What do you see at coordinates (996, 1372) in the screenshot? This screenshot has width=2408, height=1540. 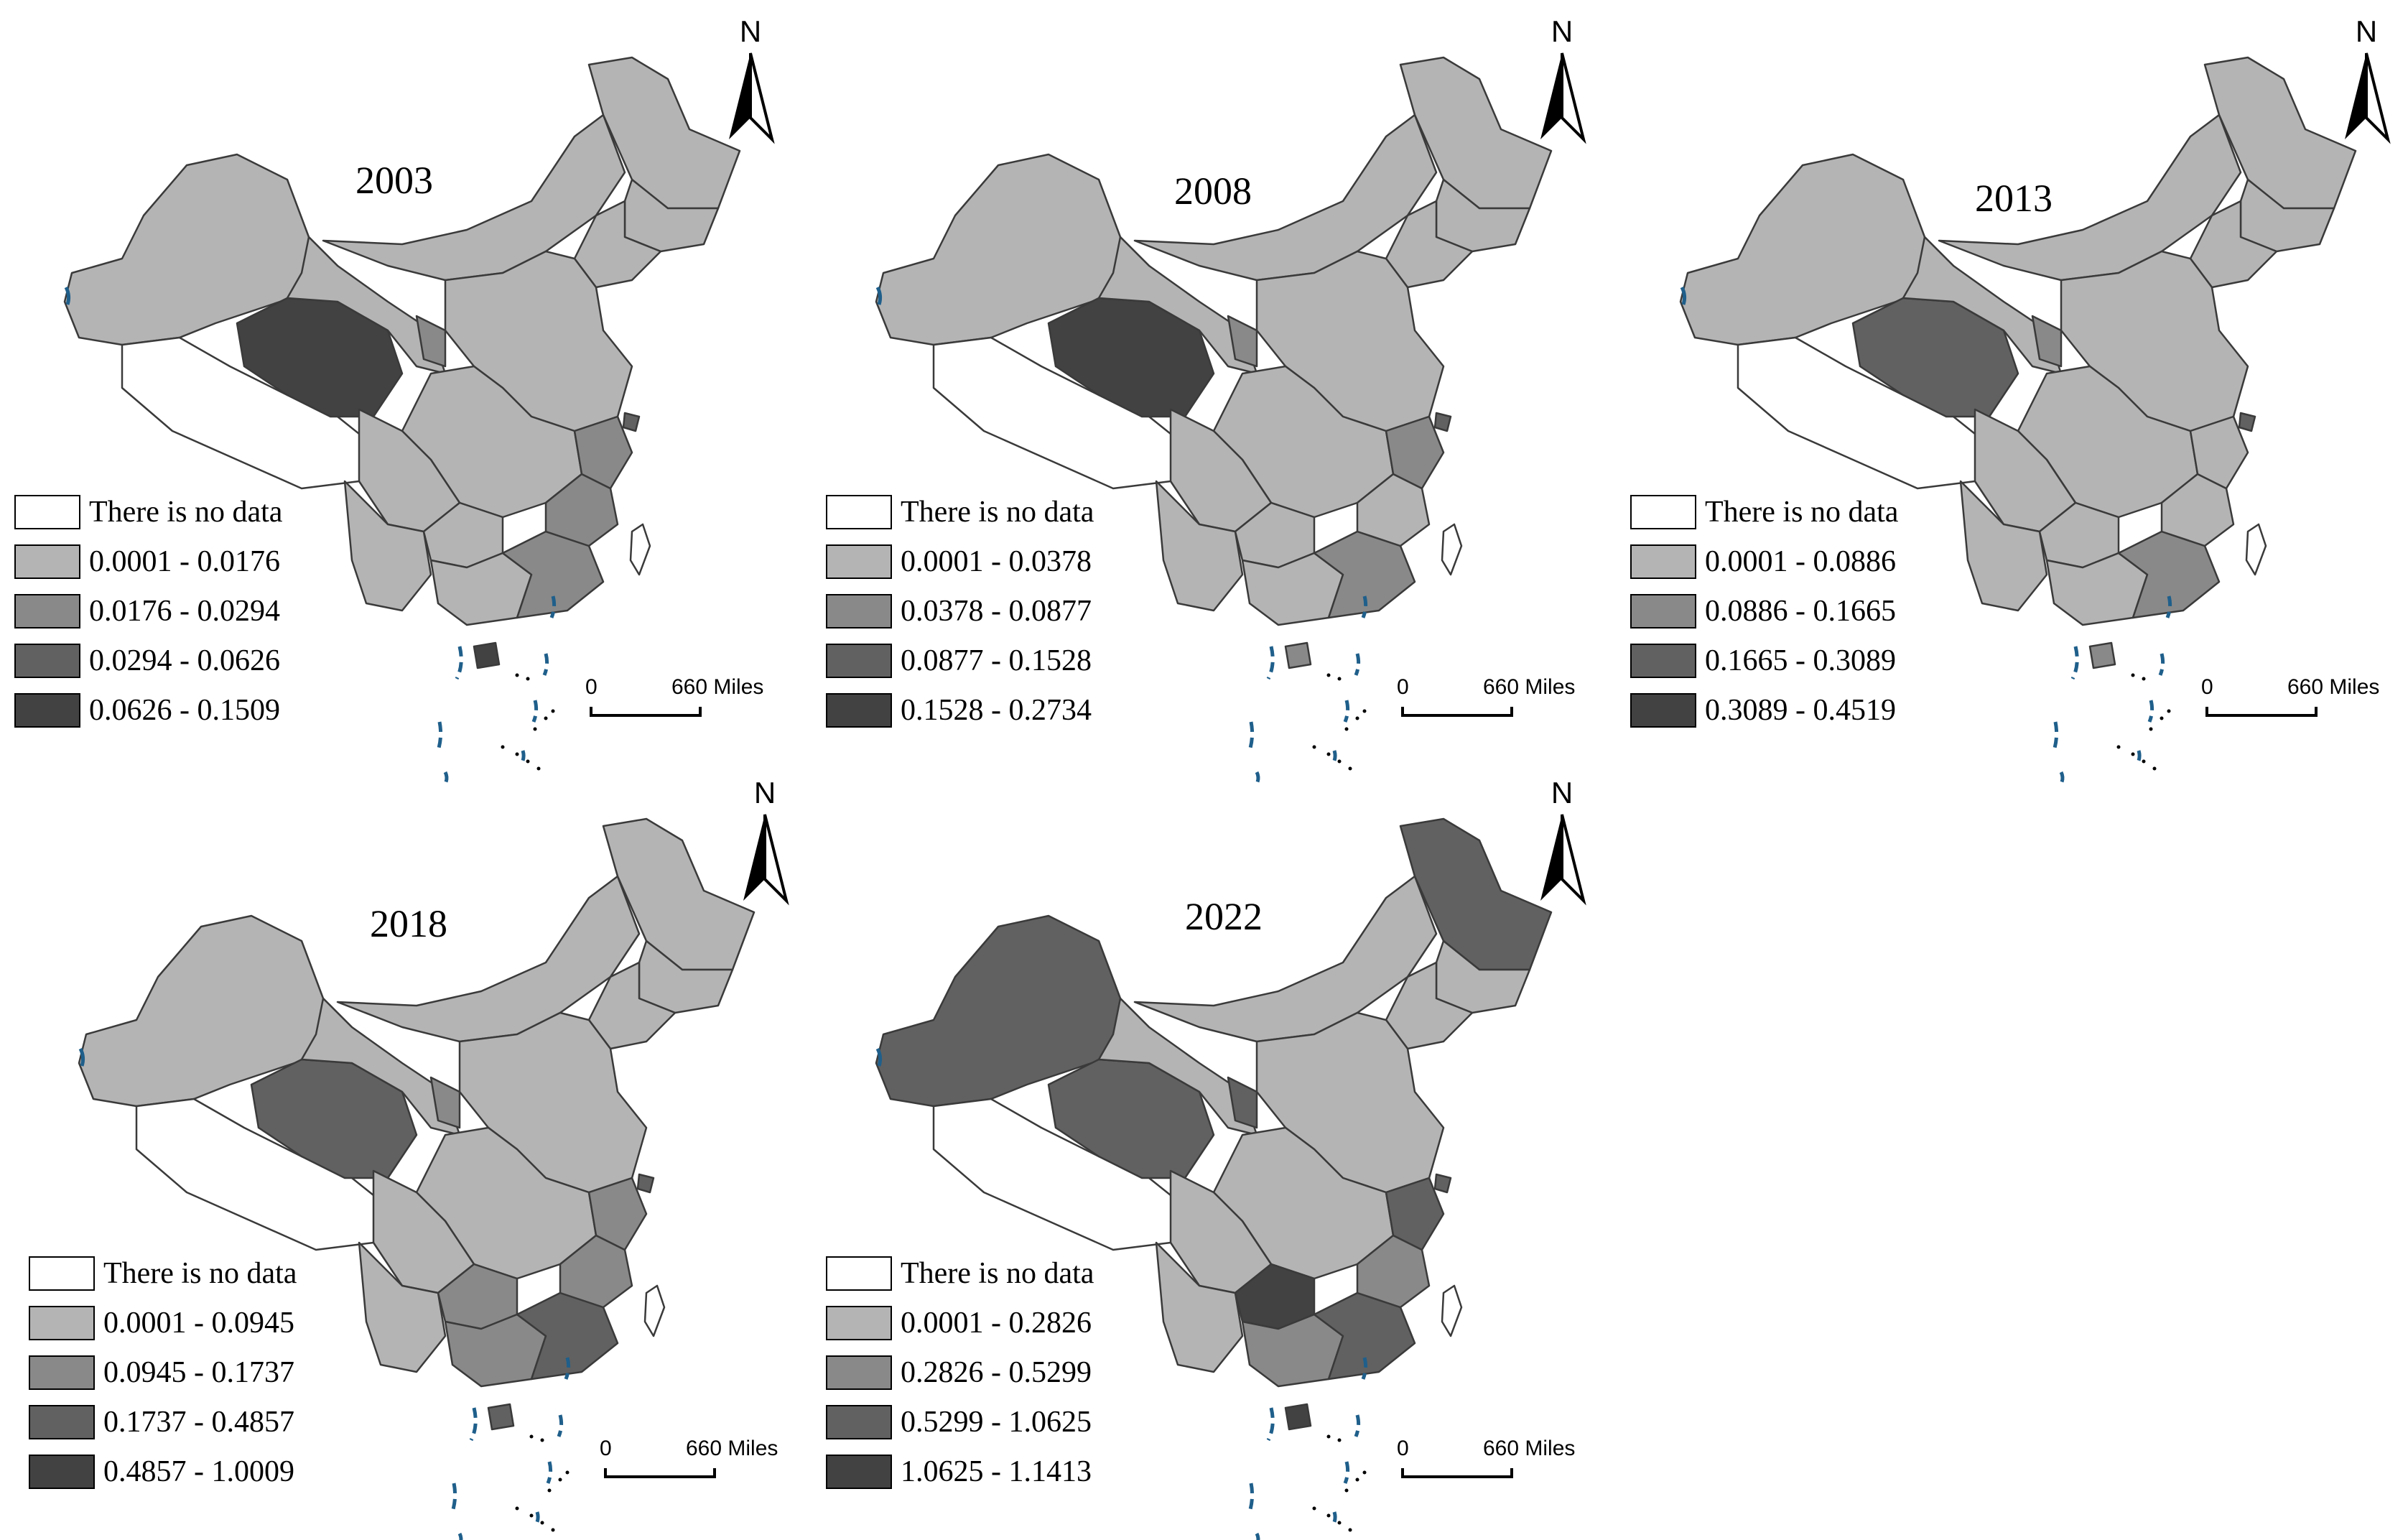 I see `legend-label: 0.2826 - 0.5299` at bounding box center [996, 1372].